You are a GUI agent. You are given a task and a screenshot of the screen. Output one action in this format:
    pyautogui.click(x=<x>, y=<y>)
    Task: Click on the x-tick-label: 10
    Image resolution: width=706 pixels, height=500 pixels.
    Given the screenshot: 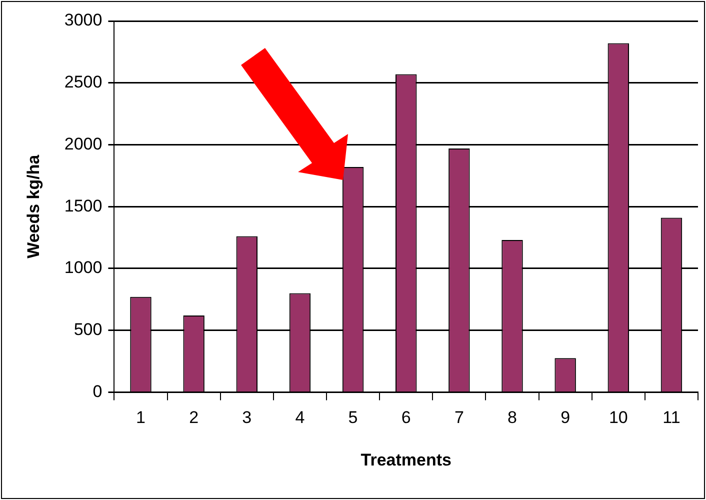 What is the action you would take?
    pyautogui.click(x=618, y=418)
    